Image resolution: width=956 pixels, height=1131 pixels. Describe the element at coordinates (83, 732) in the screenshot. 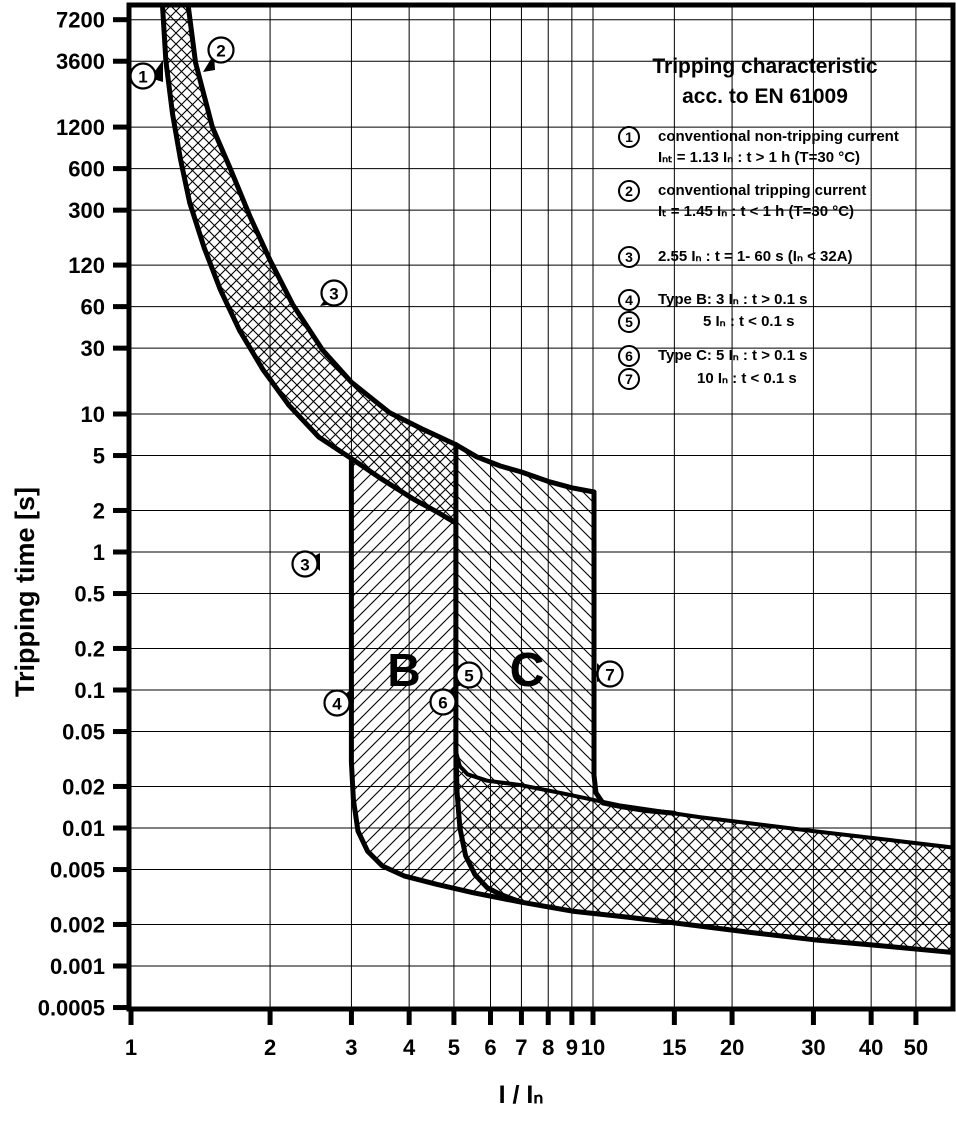

I see `svg-text: 0.05` at that location.